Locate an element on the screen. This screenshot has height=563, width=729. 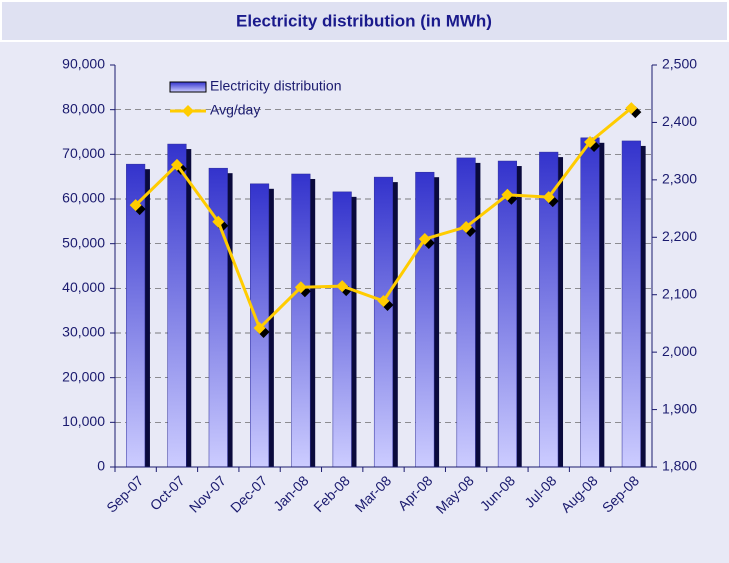
legend-label: Avg/day is located at coordinates (235, 110).